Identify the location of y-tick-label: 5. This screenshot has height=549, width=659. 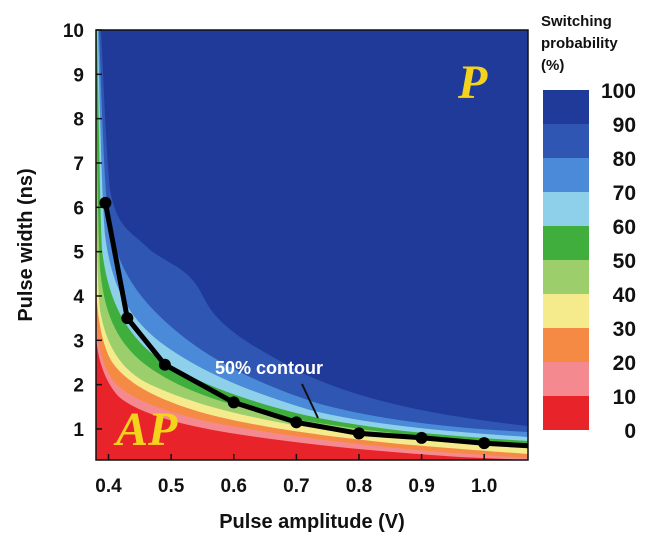
(78, 253).